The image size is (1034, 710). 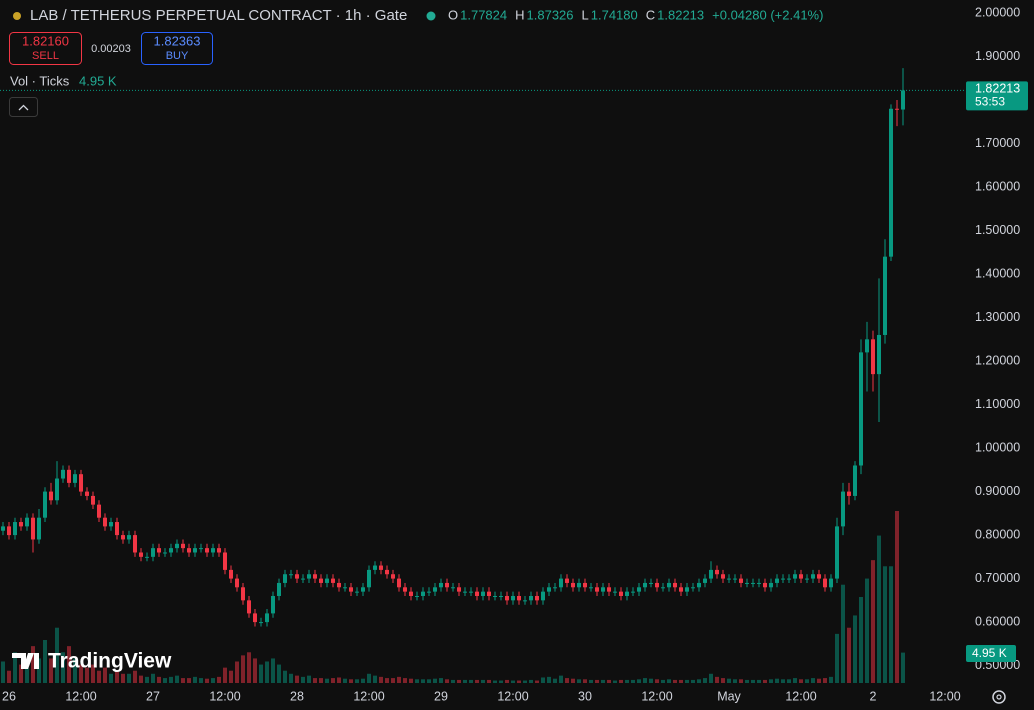 What do you see at coordinates (550, 14) in the screenshot?
I see `ohlc-value: 1.87326` at bounding box center [550, 14].